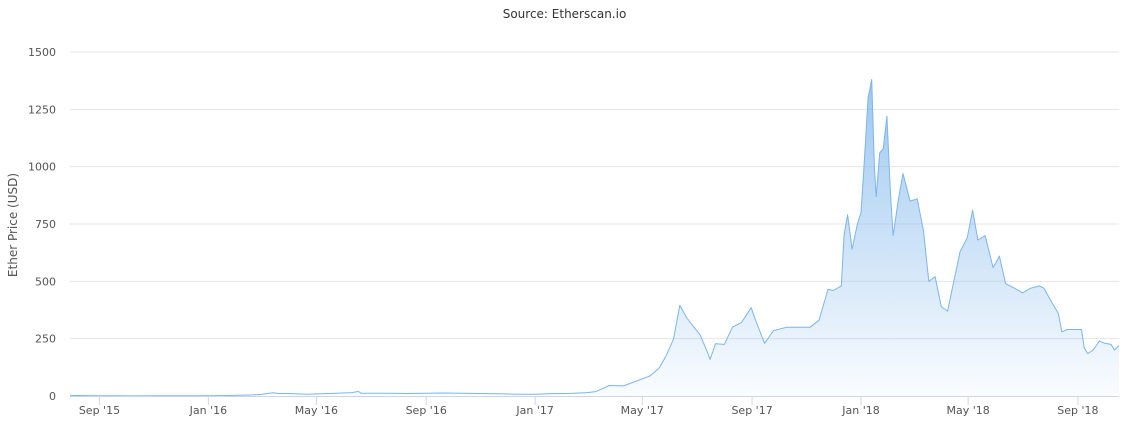 Image resolution: width=1129 pixels, height=422 pixels. I want to click on x-tick-label: Sep '18, so click(1077, 410).